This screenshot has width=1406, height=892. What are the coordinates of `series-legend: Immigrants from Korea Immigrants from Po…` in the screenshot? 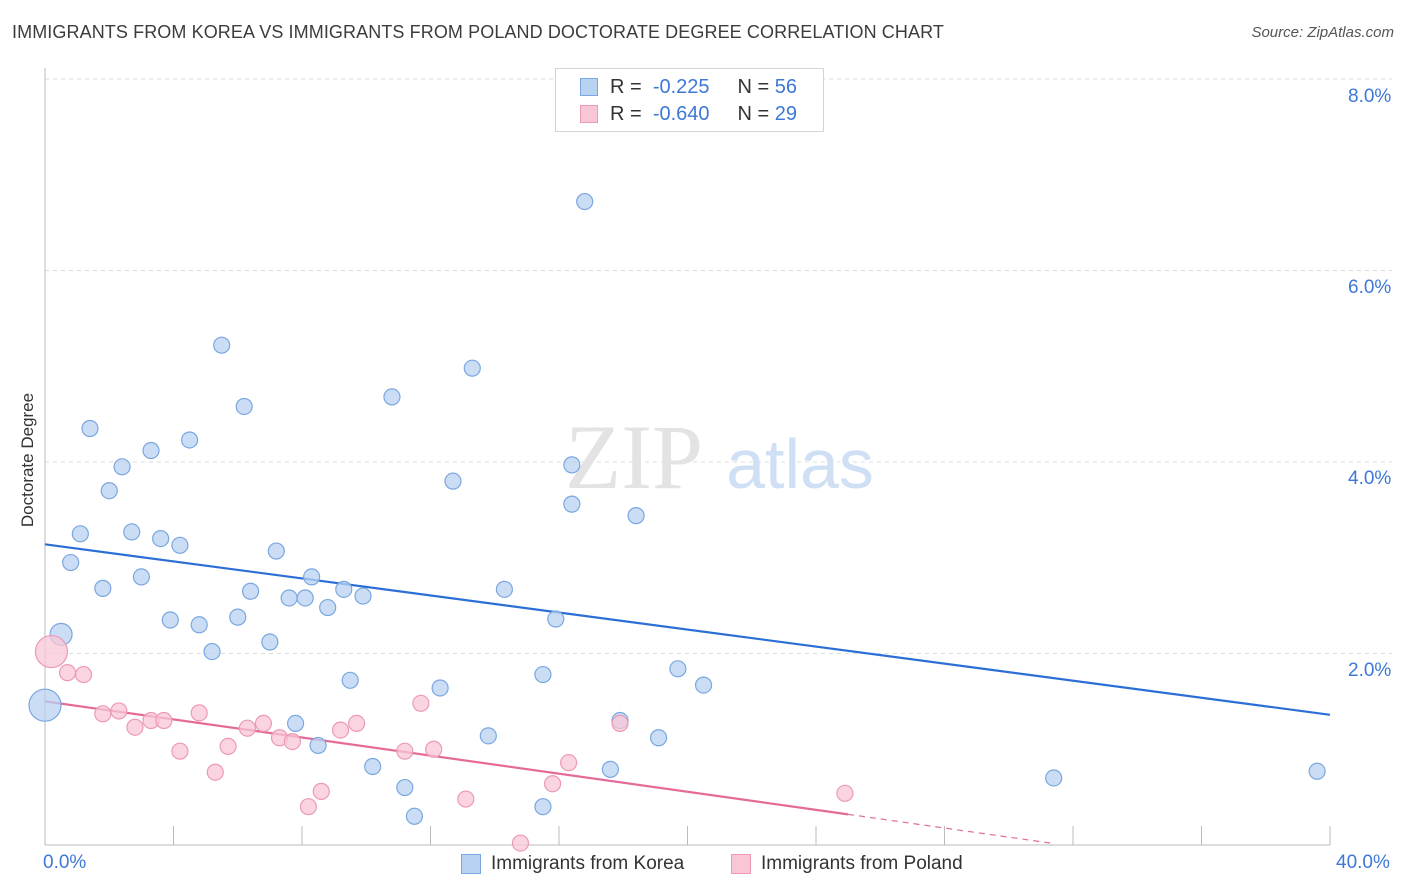 It's located at (703, 864).